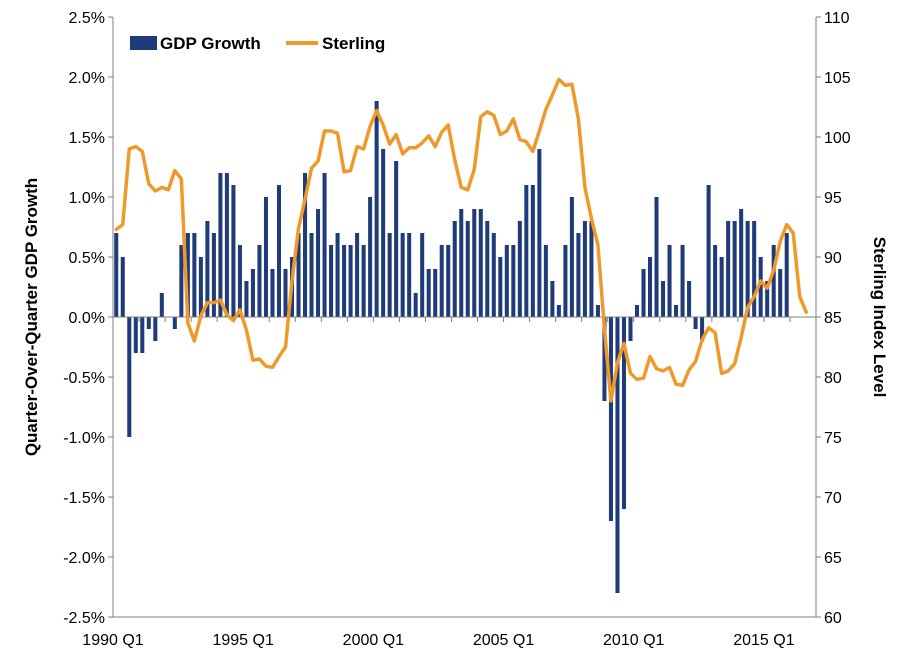 This screenshot has width=910, height=661. What do you see at coordinates (879, 317) in the screenshot?
I see `right-axis-title: Sterling Index Level` at bounding box center [879, 317].